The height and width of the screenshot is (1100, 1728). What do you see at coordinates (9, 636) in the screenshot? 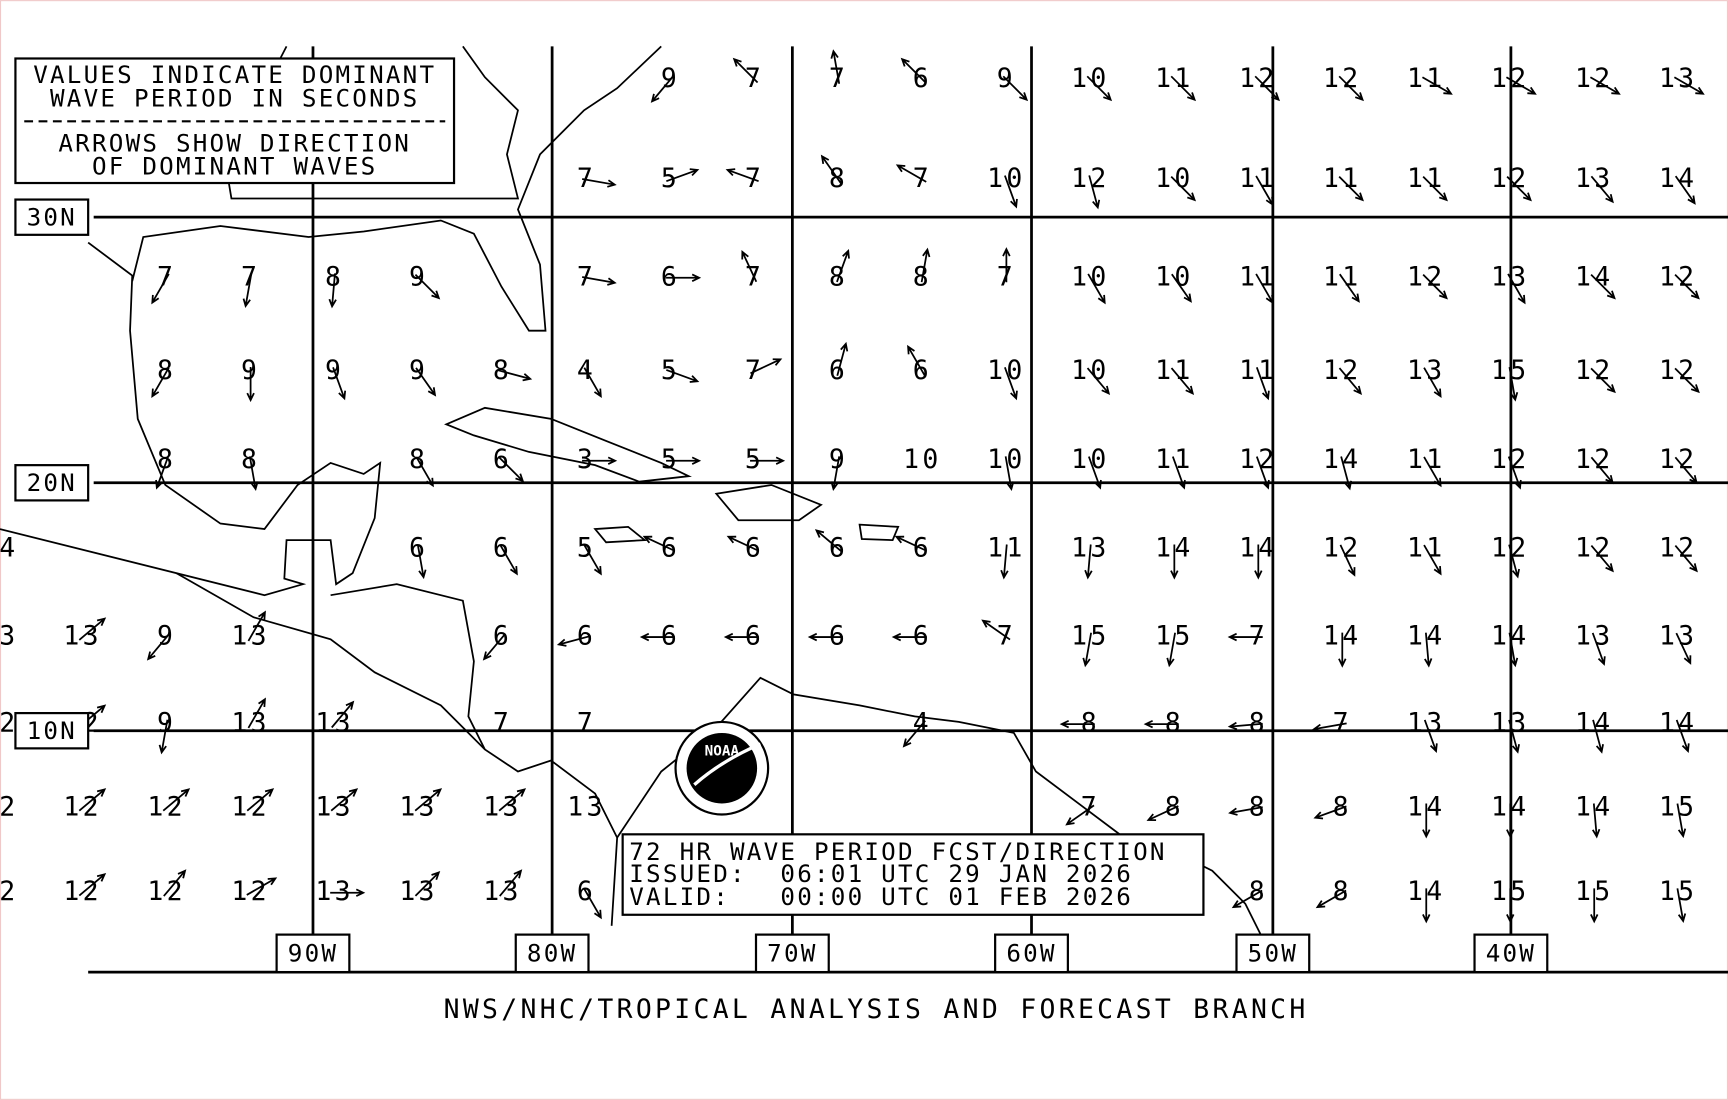
I see `wave-period: 3` at bounding box center [9, 636].